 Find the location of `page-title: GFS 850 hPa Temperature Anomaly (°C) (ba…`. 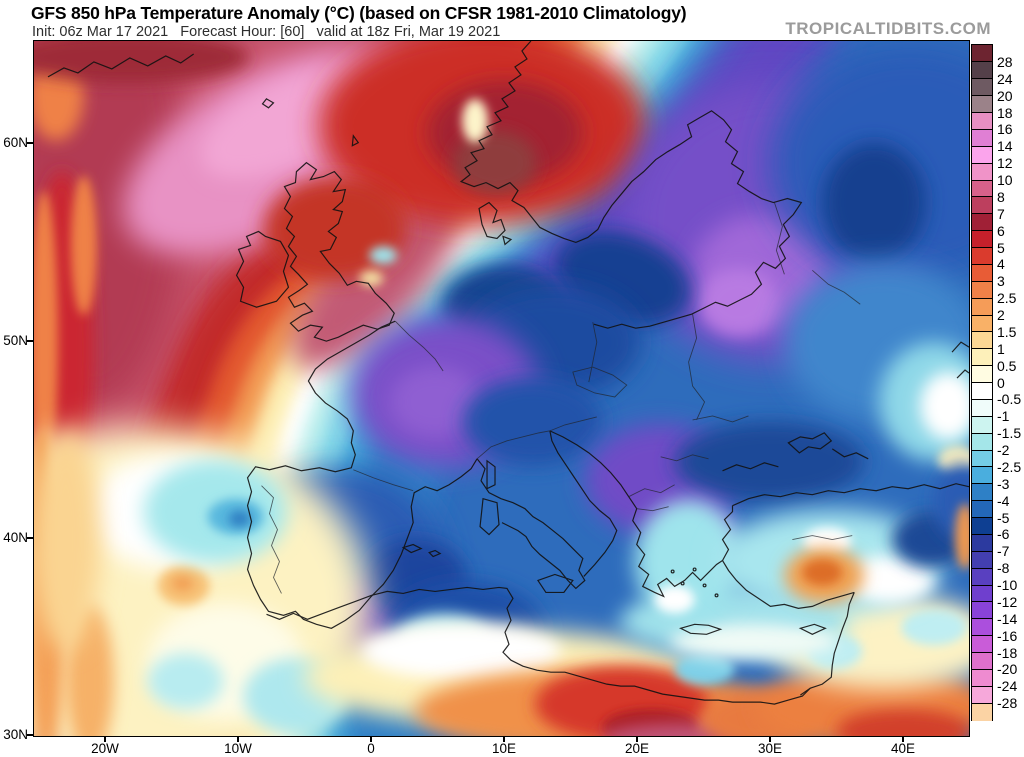

page-title: GFS 850 hPa Temperature Anomaly (°C) (ba… is located at coordinates (359, 13).